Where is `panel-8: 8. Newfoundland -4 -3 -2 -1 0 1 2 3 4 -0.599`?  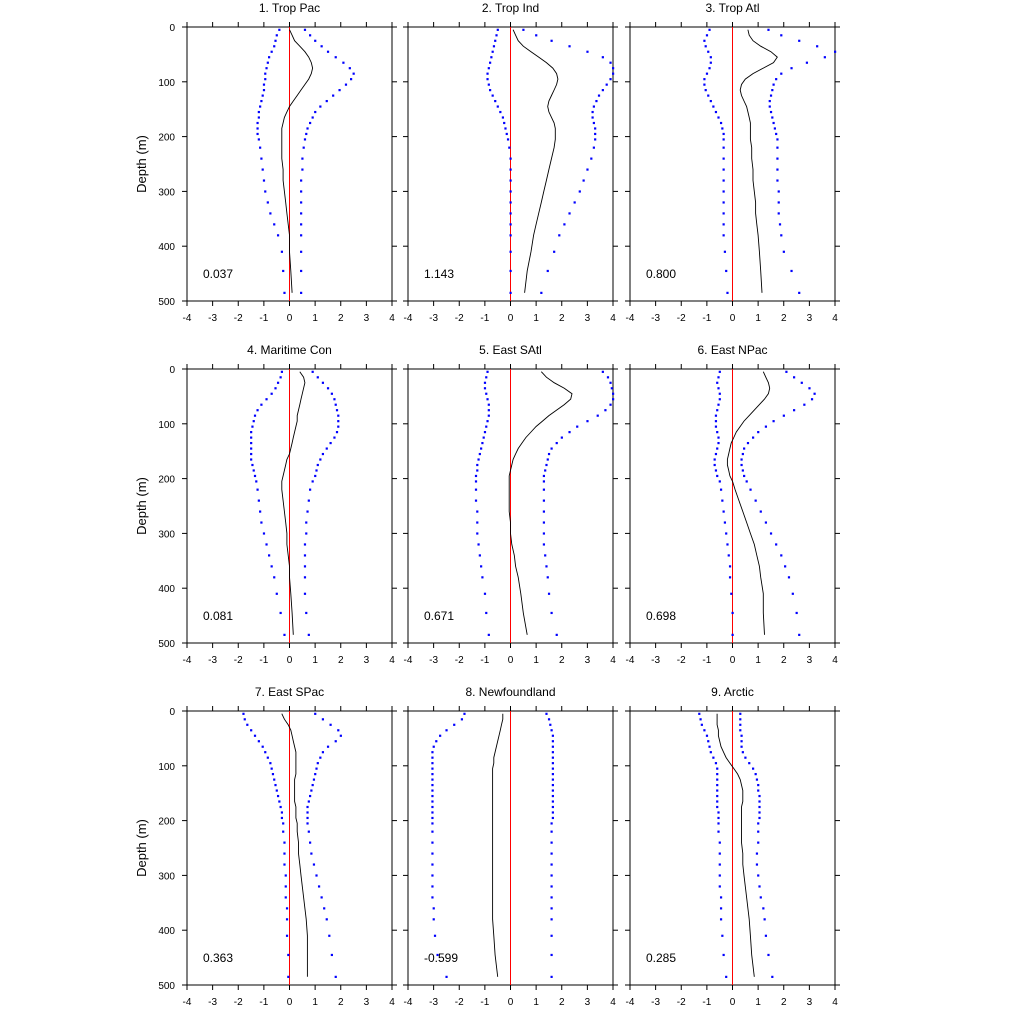
panel-8: 8. Newfoundland -4 -3 -2 -1 0 1 2 3 4 -0.599 is located at coordinates (510, 846).